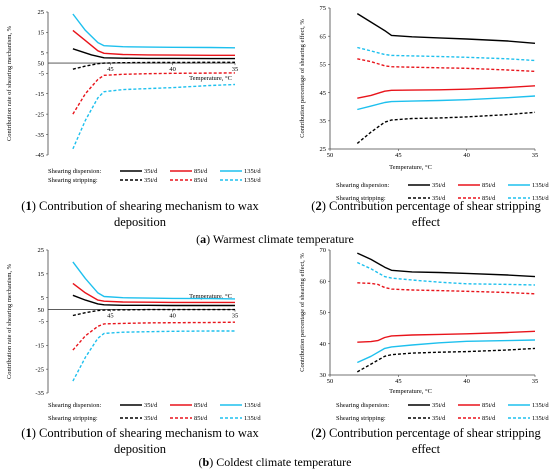 The height and width of the screenshot is (469, 550). What do you see at coordinates (275, 239) in the screenshot?
I see `section-title-section_a: (a) Warmest climate temperature` at bounding box center [275, 239].